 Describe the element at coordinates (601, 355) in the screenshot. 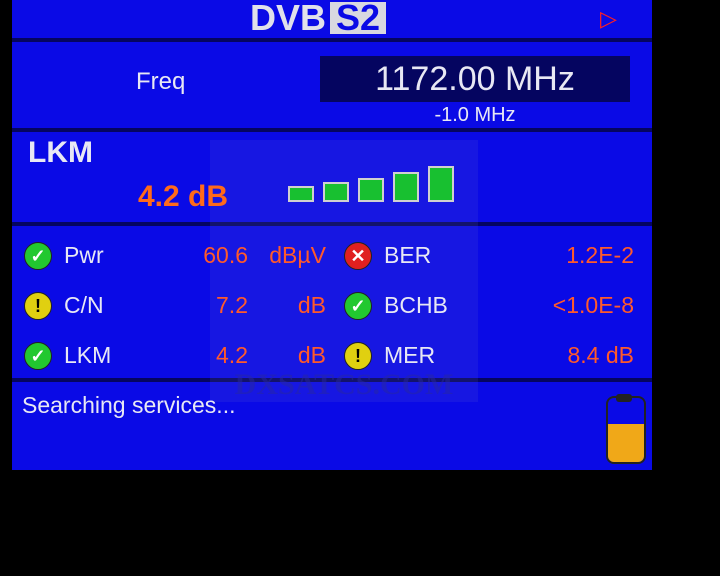

I see `value: 8.4 dB` at that location.